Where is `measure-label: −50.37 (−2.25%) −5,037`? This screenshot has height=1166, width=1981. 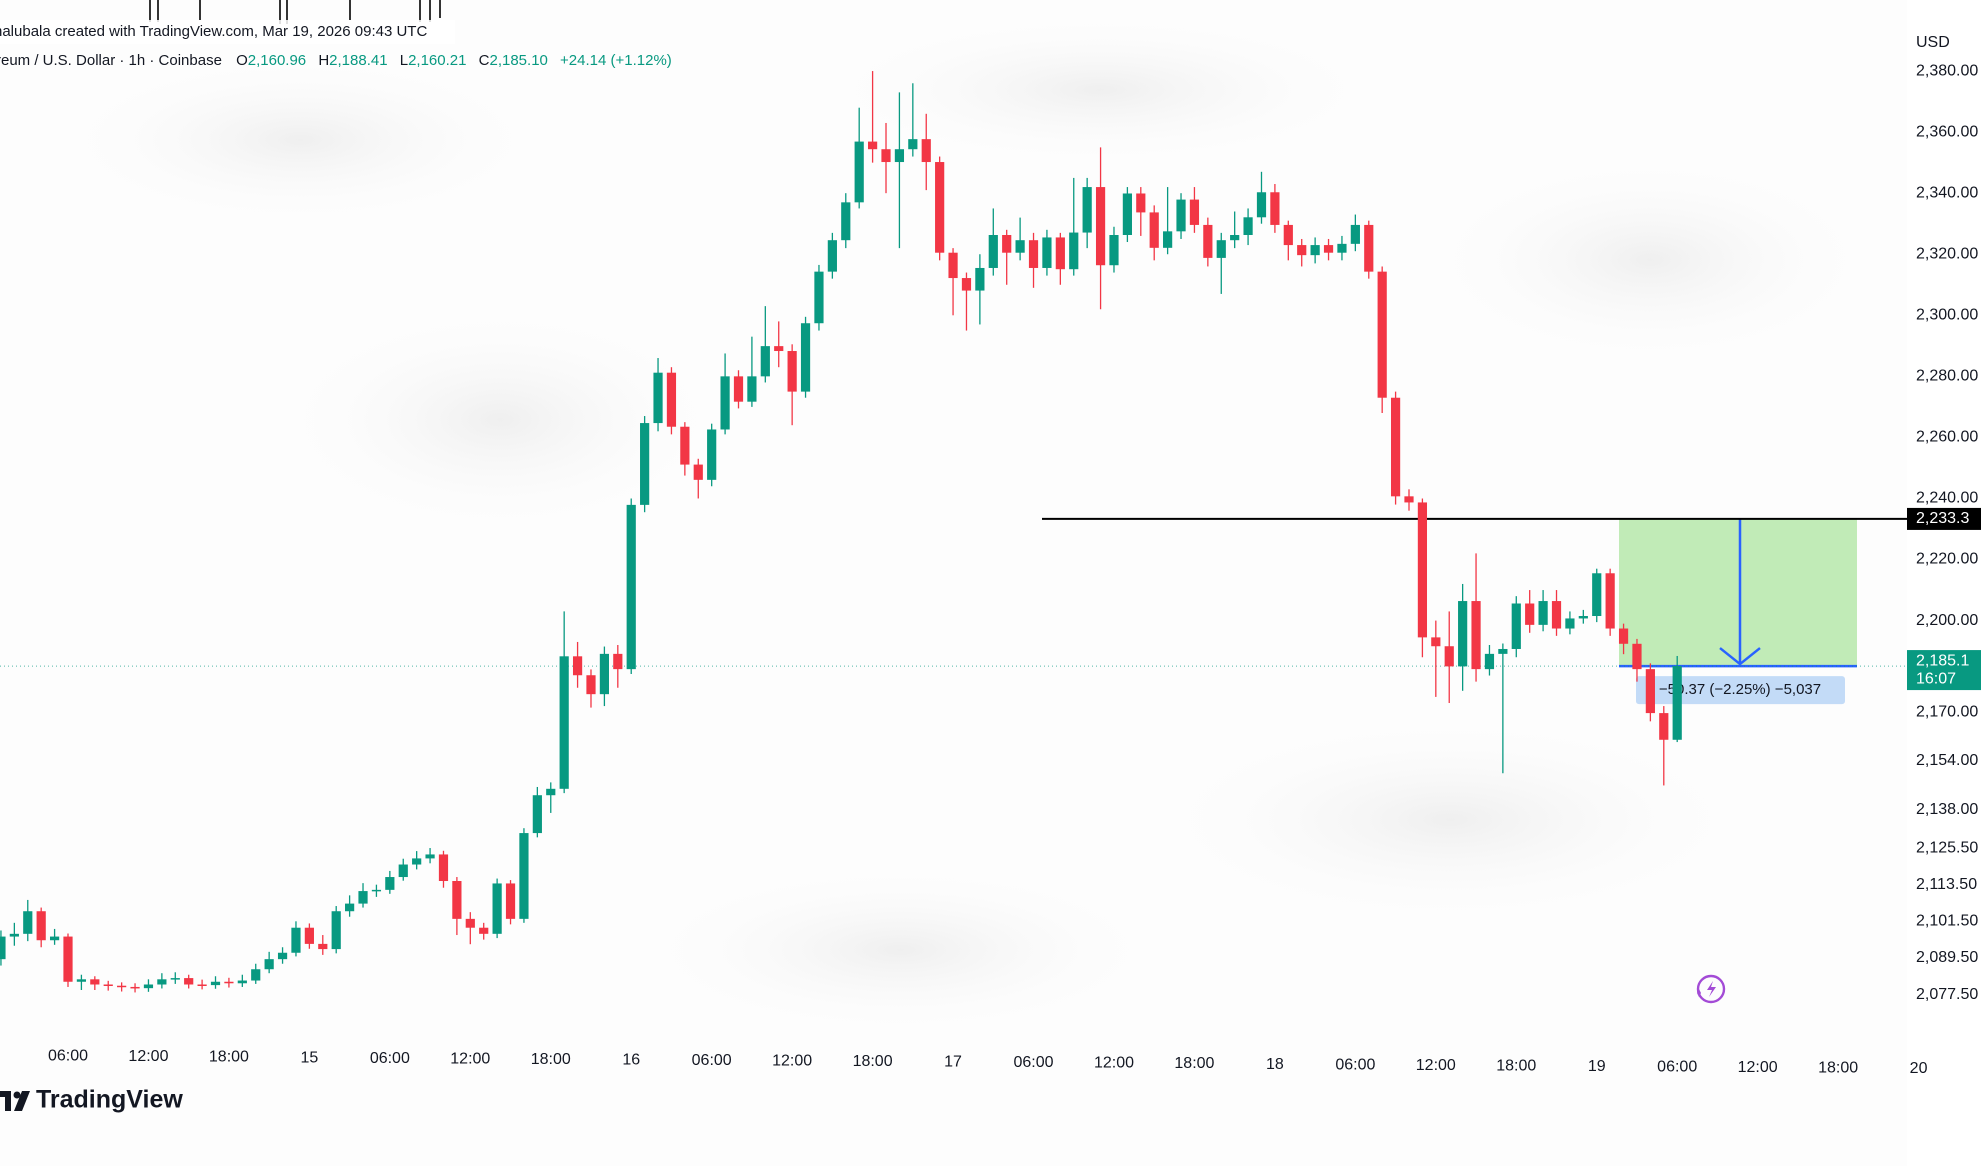 measure-label: −50.37 (−2.25%) −5,037 is located at coordinates (1740, 689).